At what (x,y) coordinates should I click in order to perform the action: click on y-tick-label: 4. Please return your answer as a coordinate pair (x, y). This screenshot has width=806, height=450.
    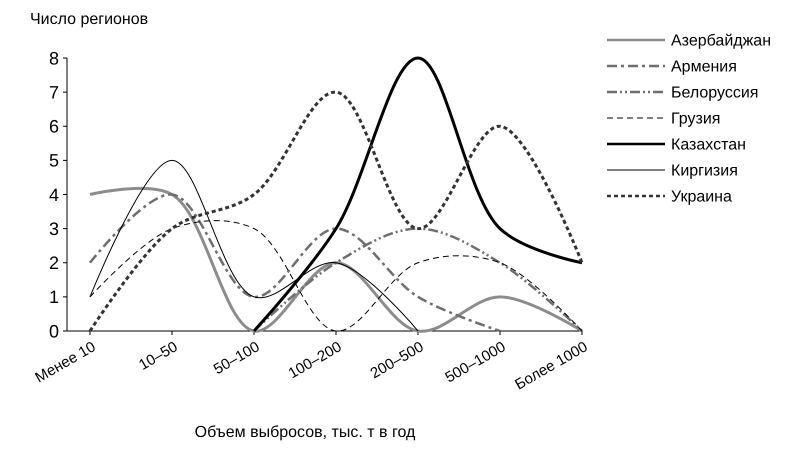
    Looking at the image, I should click on (53, 194).